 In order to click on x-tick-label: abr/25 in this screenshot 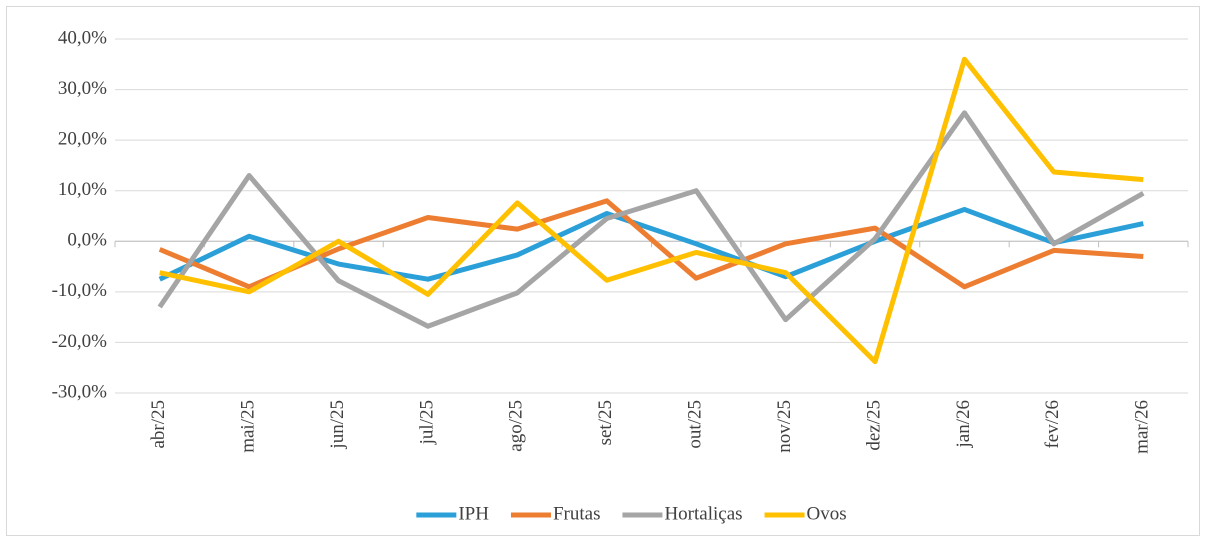, I will do `click(158, 424)`.